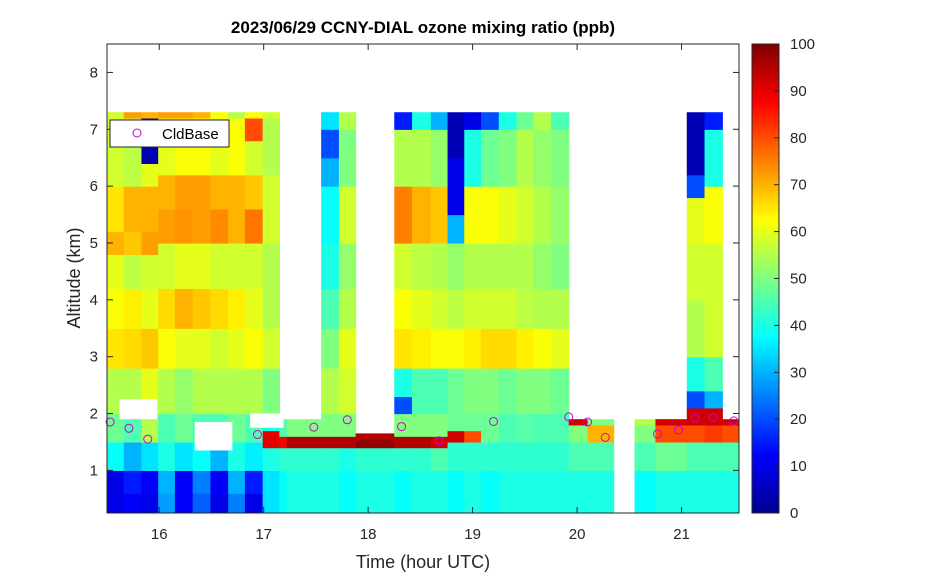 The height and width of the screenshot is (578, 943). I want to click on colorbar-tick-label-4: 40, so click(798, 325).